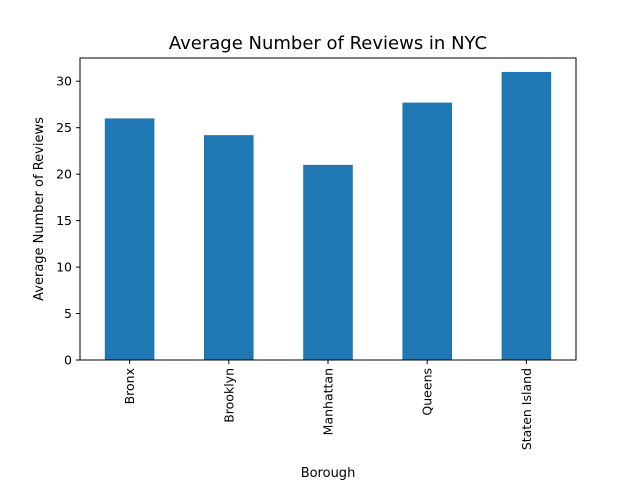 The width and height of the screenshot is (640, 480). I want to click on x-tick-label: Staten Island, so click(526, 409).